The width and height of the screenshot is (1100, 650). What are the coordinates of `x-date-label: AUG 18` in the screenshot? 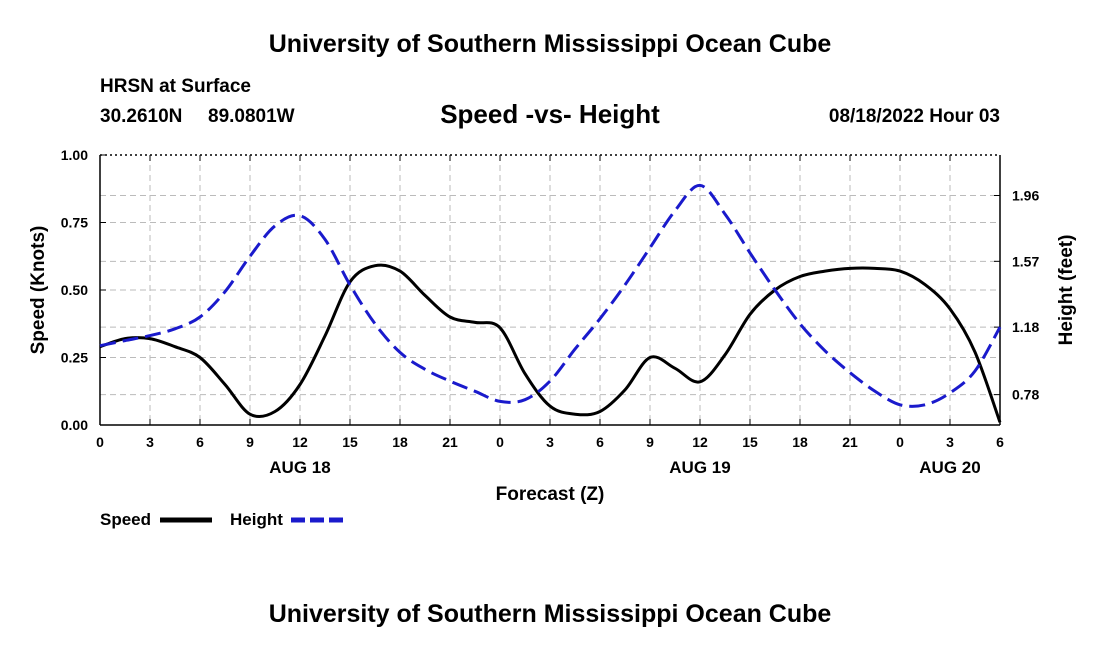 It's located at (299, 467).